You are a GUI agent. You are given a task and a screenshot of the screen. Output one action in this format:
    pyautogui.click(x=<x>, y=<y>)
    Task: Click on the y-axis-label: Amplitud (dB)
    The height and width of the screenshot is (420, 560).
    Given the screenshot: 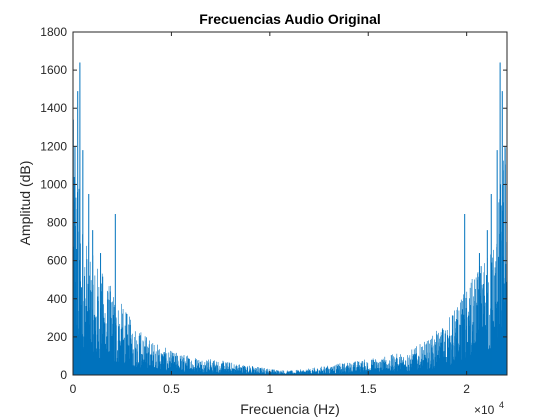 What is the action you would take?
    pyautogui.click(x=25, y=203)
    